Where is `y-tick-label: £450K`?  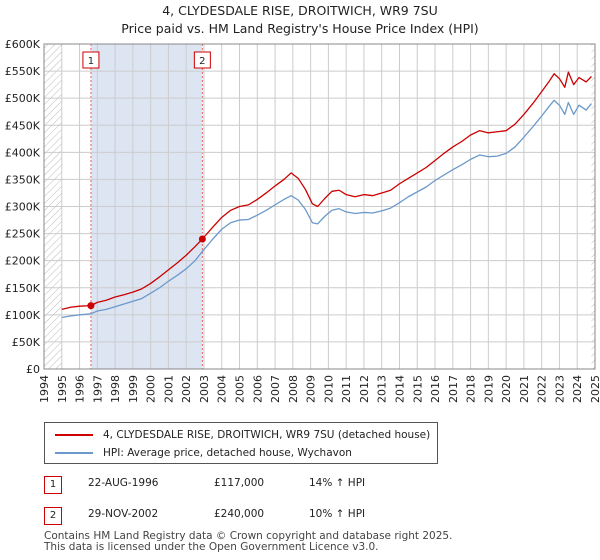 y-tick-label: £450K is located at coordinates (23, 125).